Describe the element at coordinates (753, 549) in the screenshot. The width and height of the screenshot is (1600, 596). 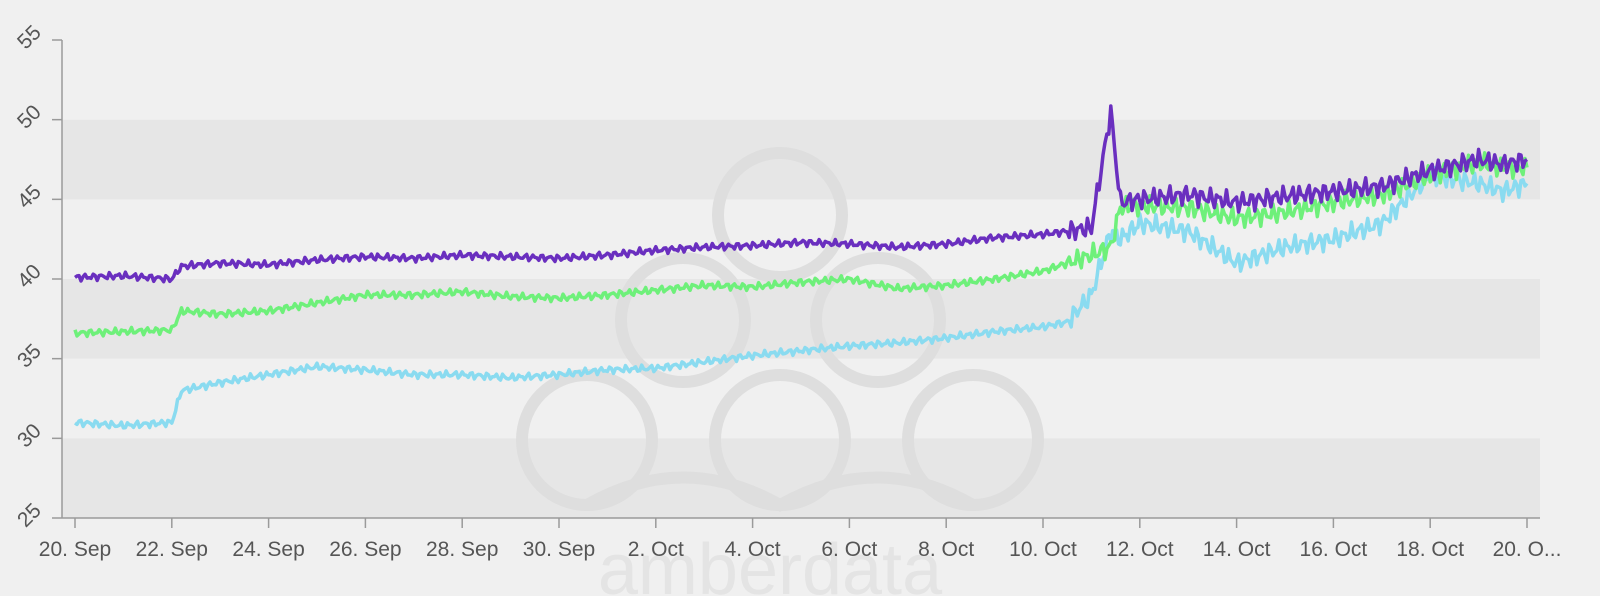
I see `x-tick-label: 4. Oct` at that location.